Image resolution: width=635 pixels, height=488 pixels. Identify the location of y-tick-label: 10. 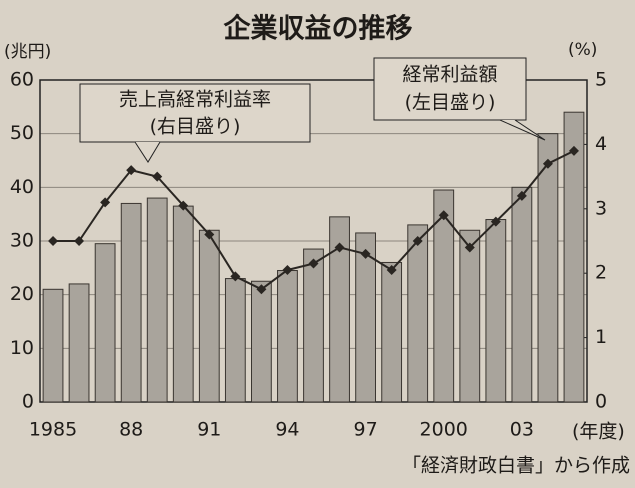
(22, 348).